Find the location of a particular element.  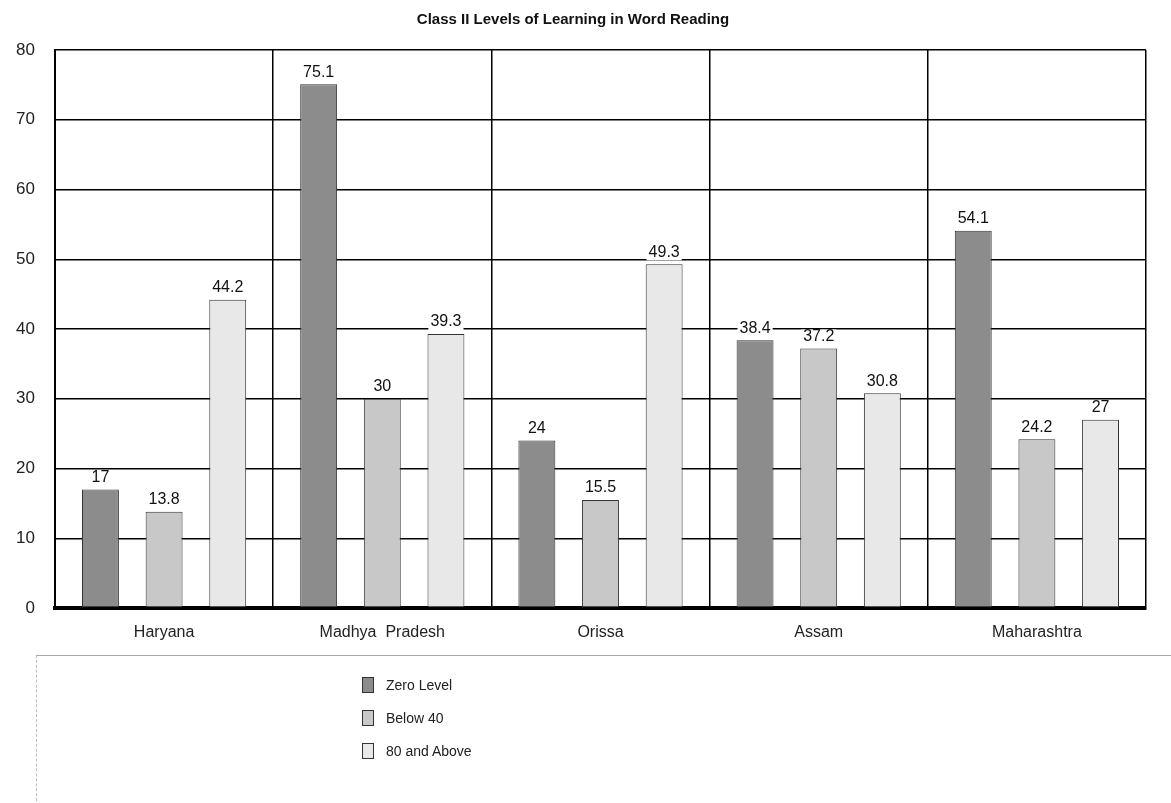

y-tick-label: 10 is located at coordinates (25, 537).